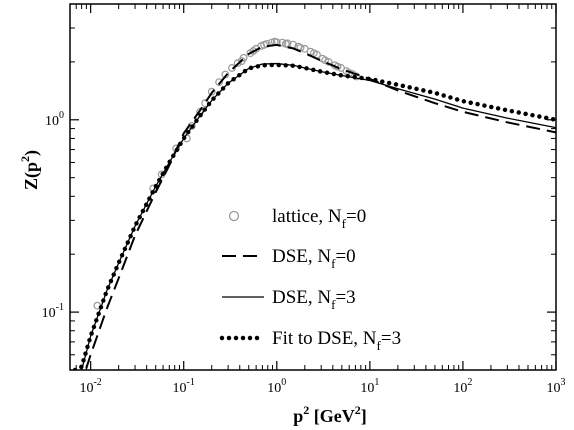 The width and height of the screenshot is (574, 430). What do you see at coordinates (330, 414) in the screenshot?
I see `x-axis-title: p2 [GeV2]` at bounding box center [330, 414].